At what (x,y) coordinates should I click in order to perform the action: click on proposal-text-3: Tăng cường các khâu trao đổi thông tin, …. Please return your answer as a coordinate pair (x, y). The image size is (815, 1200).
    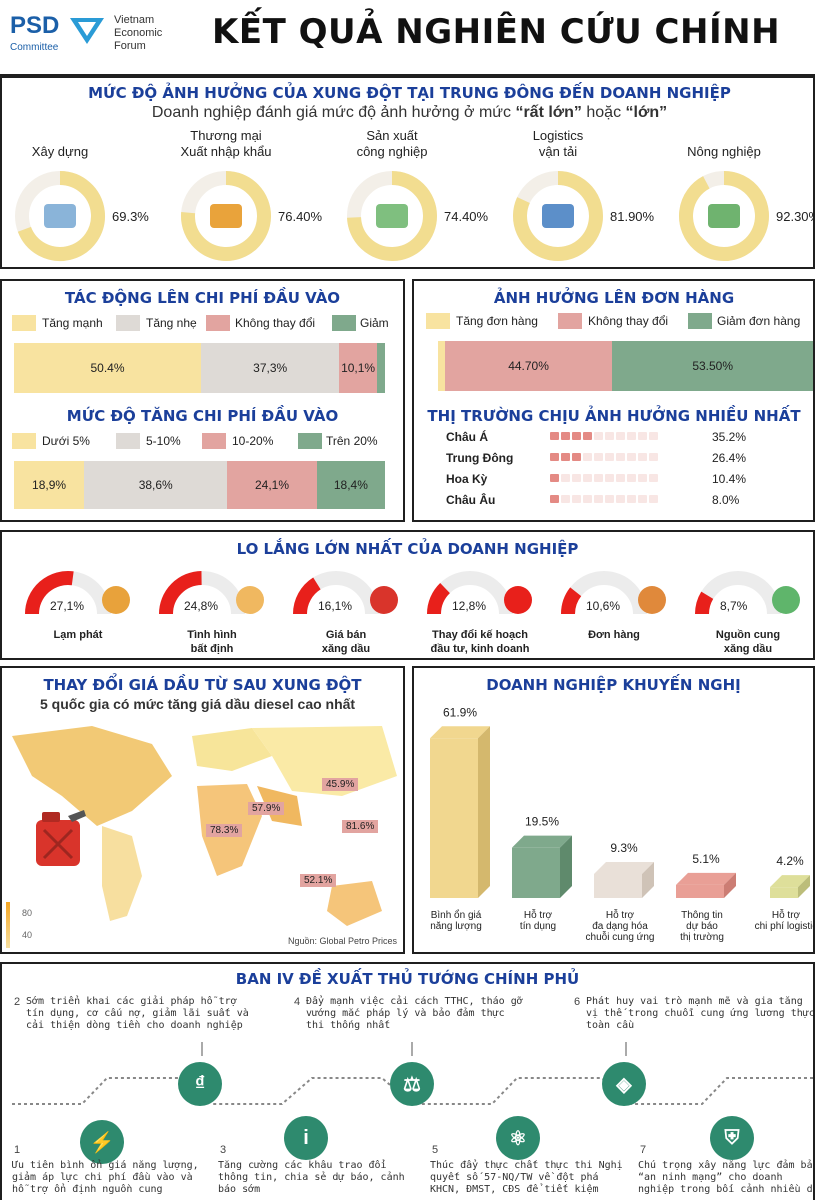
    Looking at the image, I should click on (311, 1177).